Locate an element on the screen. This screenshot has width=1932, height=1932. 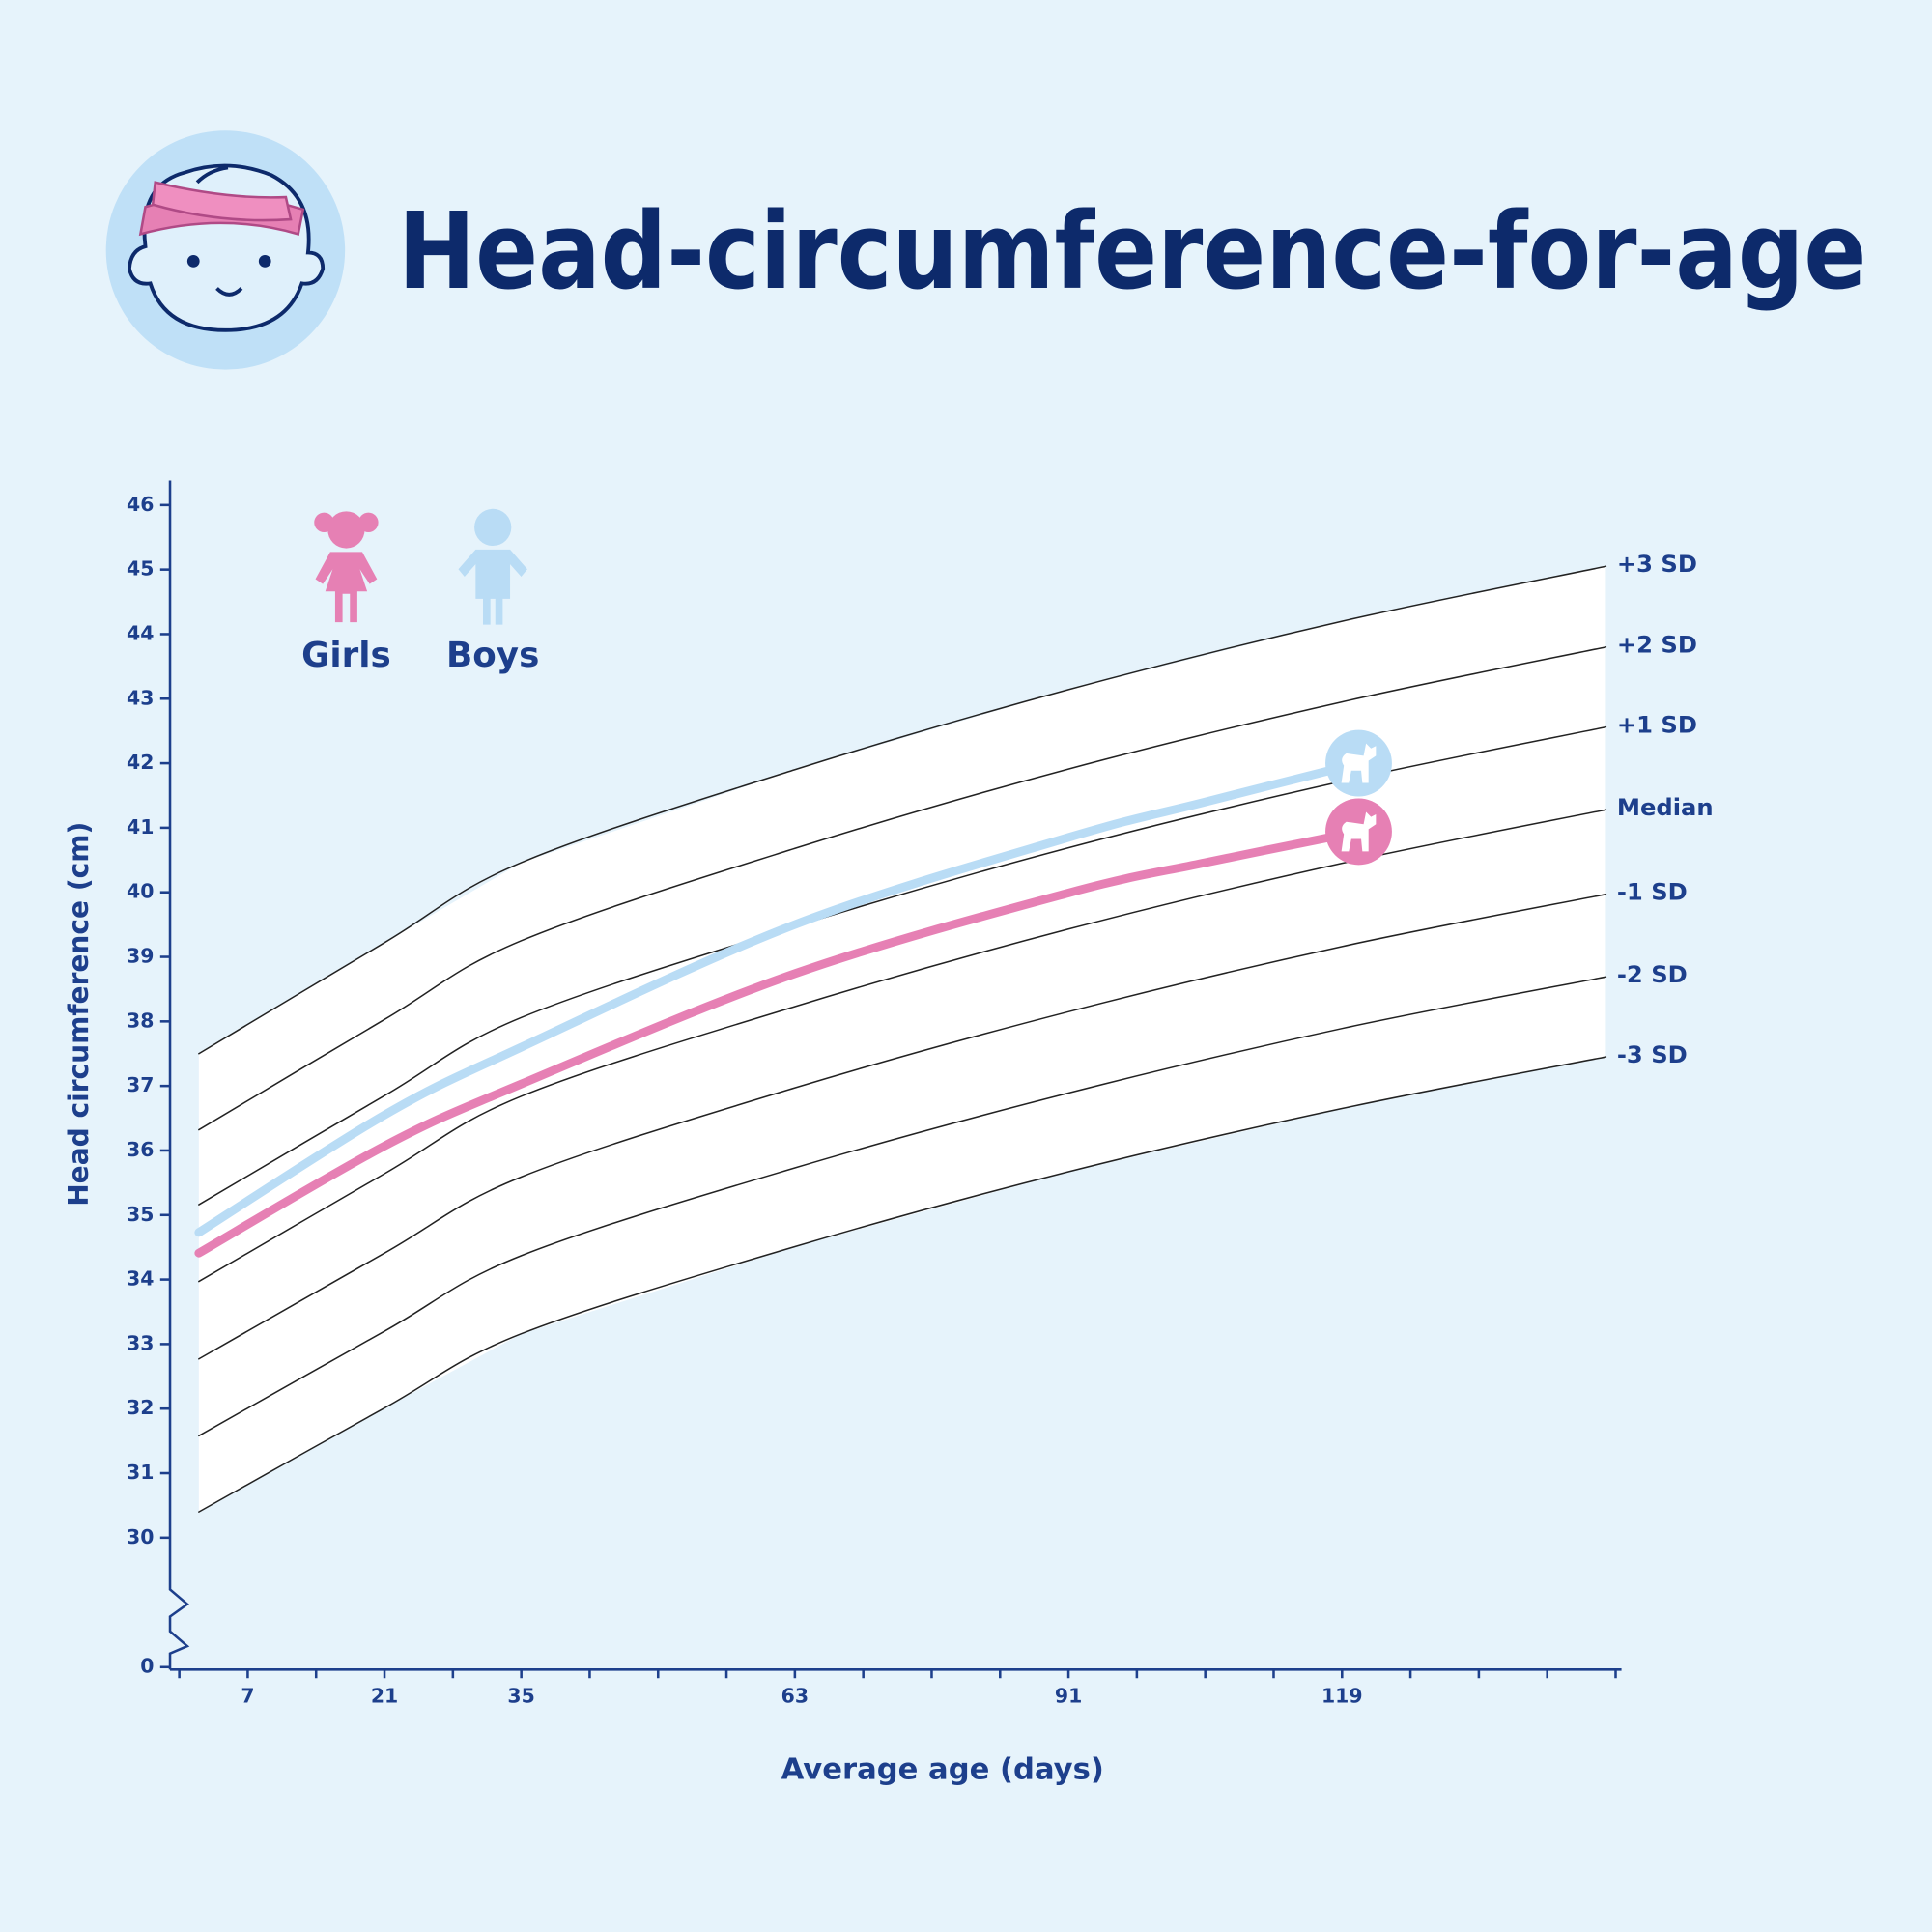
line-label: +2 SD is located at coordinates (1657, 645).